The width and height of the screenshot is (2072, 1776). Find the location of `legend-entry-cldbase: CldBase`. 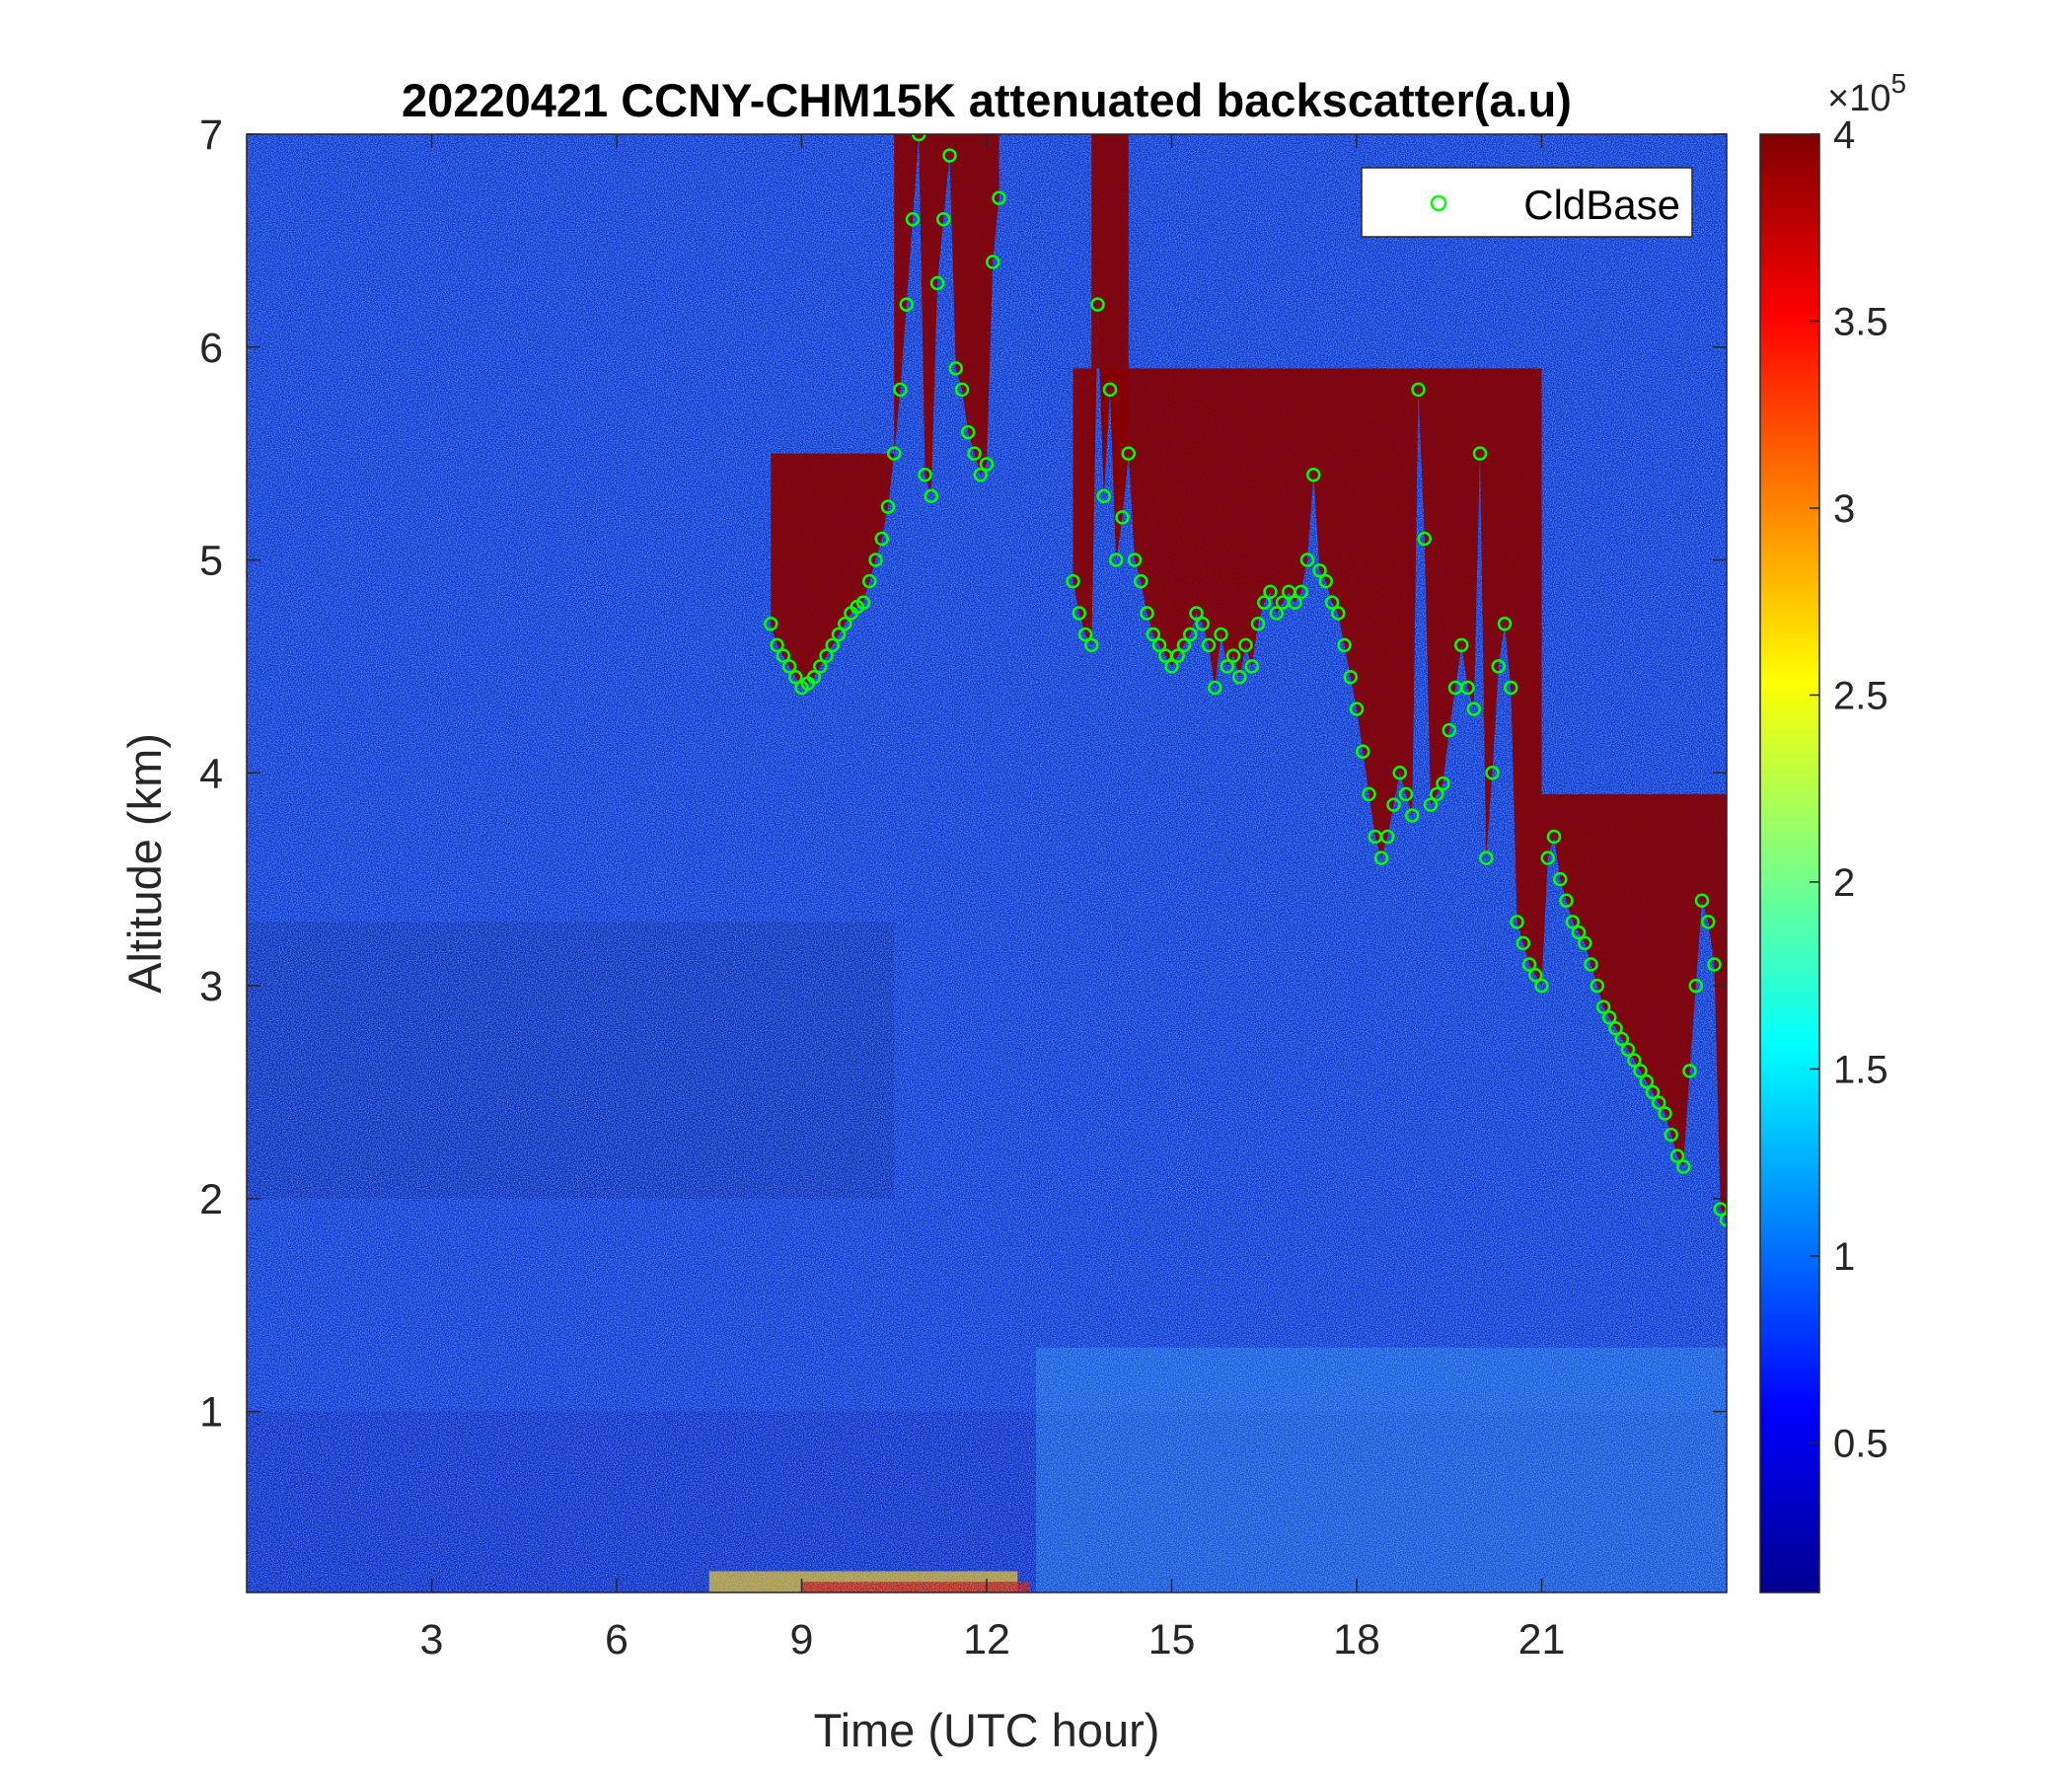

legend-entry-cldbase: CldBase is located at coordinates (1602, 205).